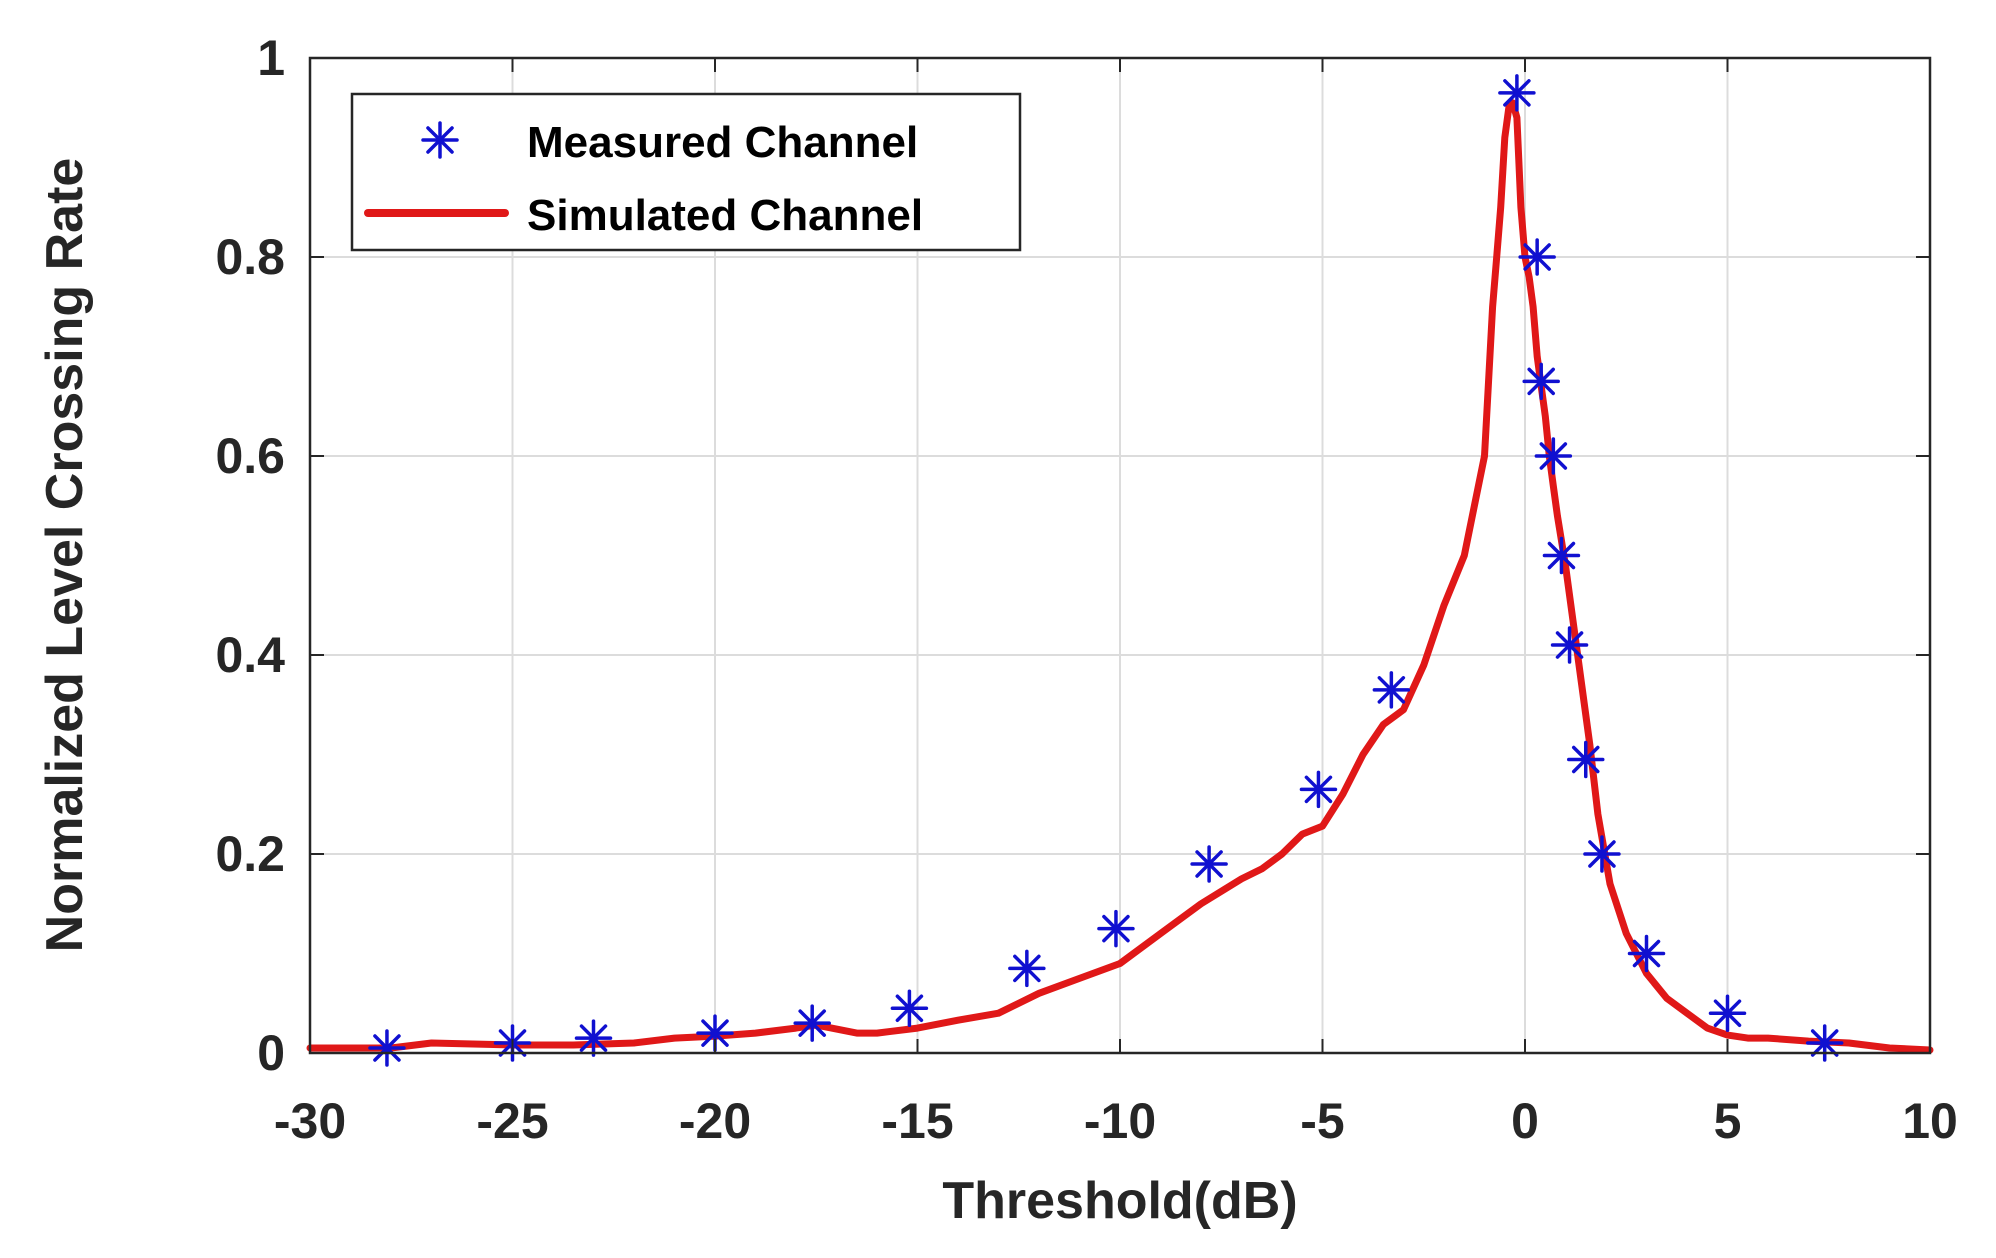 The image size is (1996, 1258). Describe the element at coordinates (715, 1121) in the screenshot. I see `x-tick-label: -20` at that location.